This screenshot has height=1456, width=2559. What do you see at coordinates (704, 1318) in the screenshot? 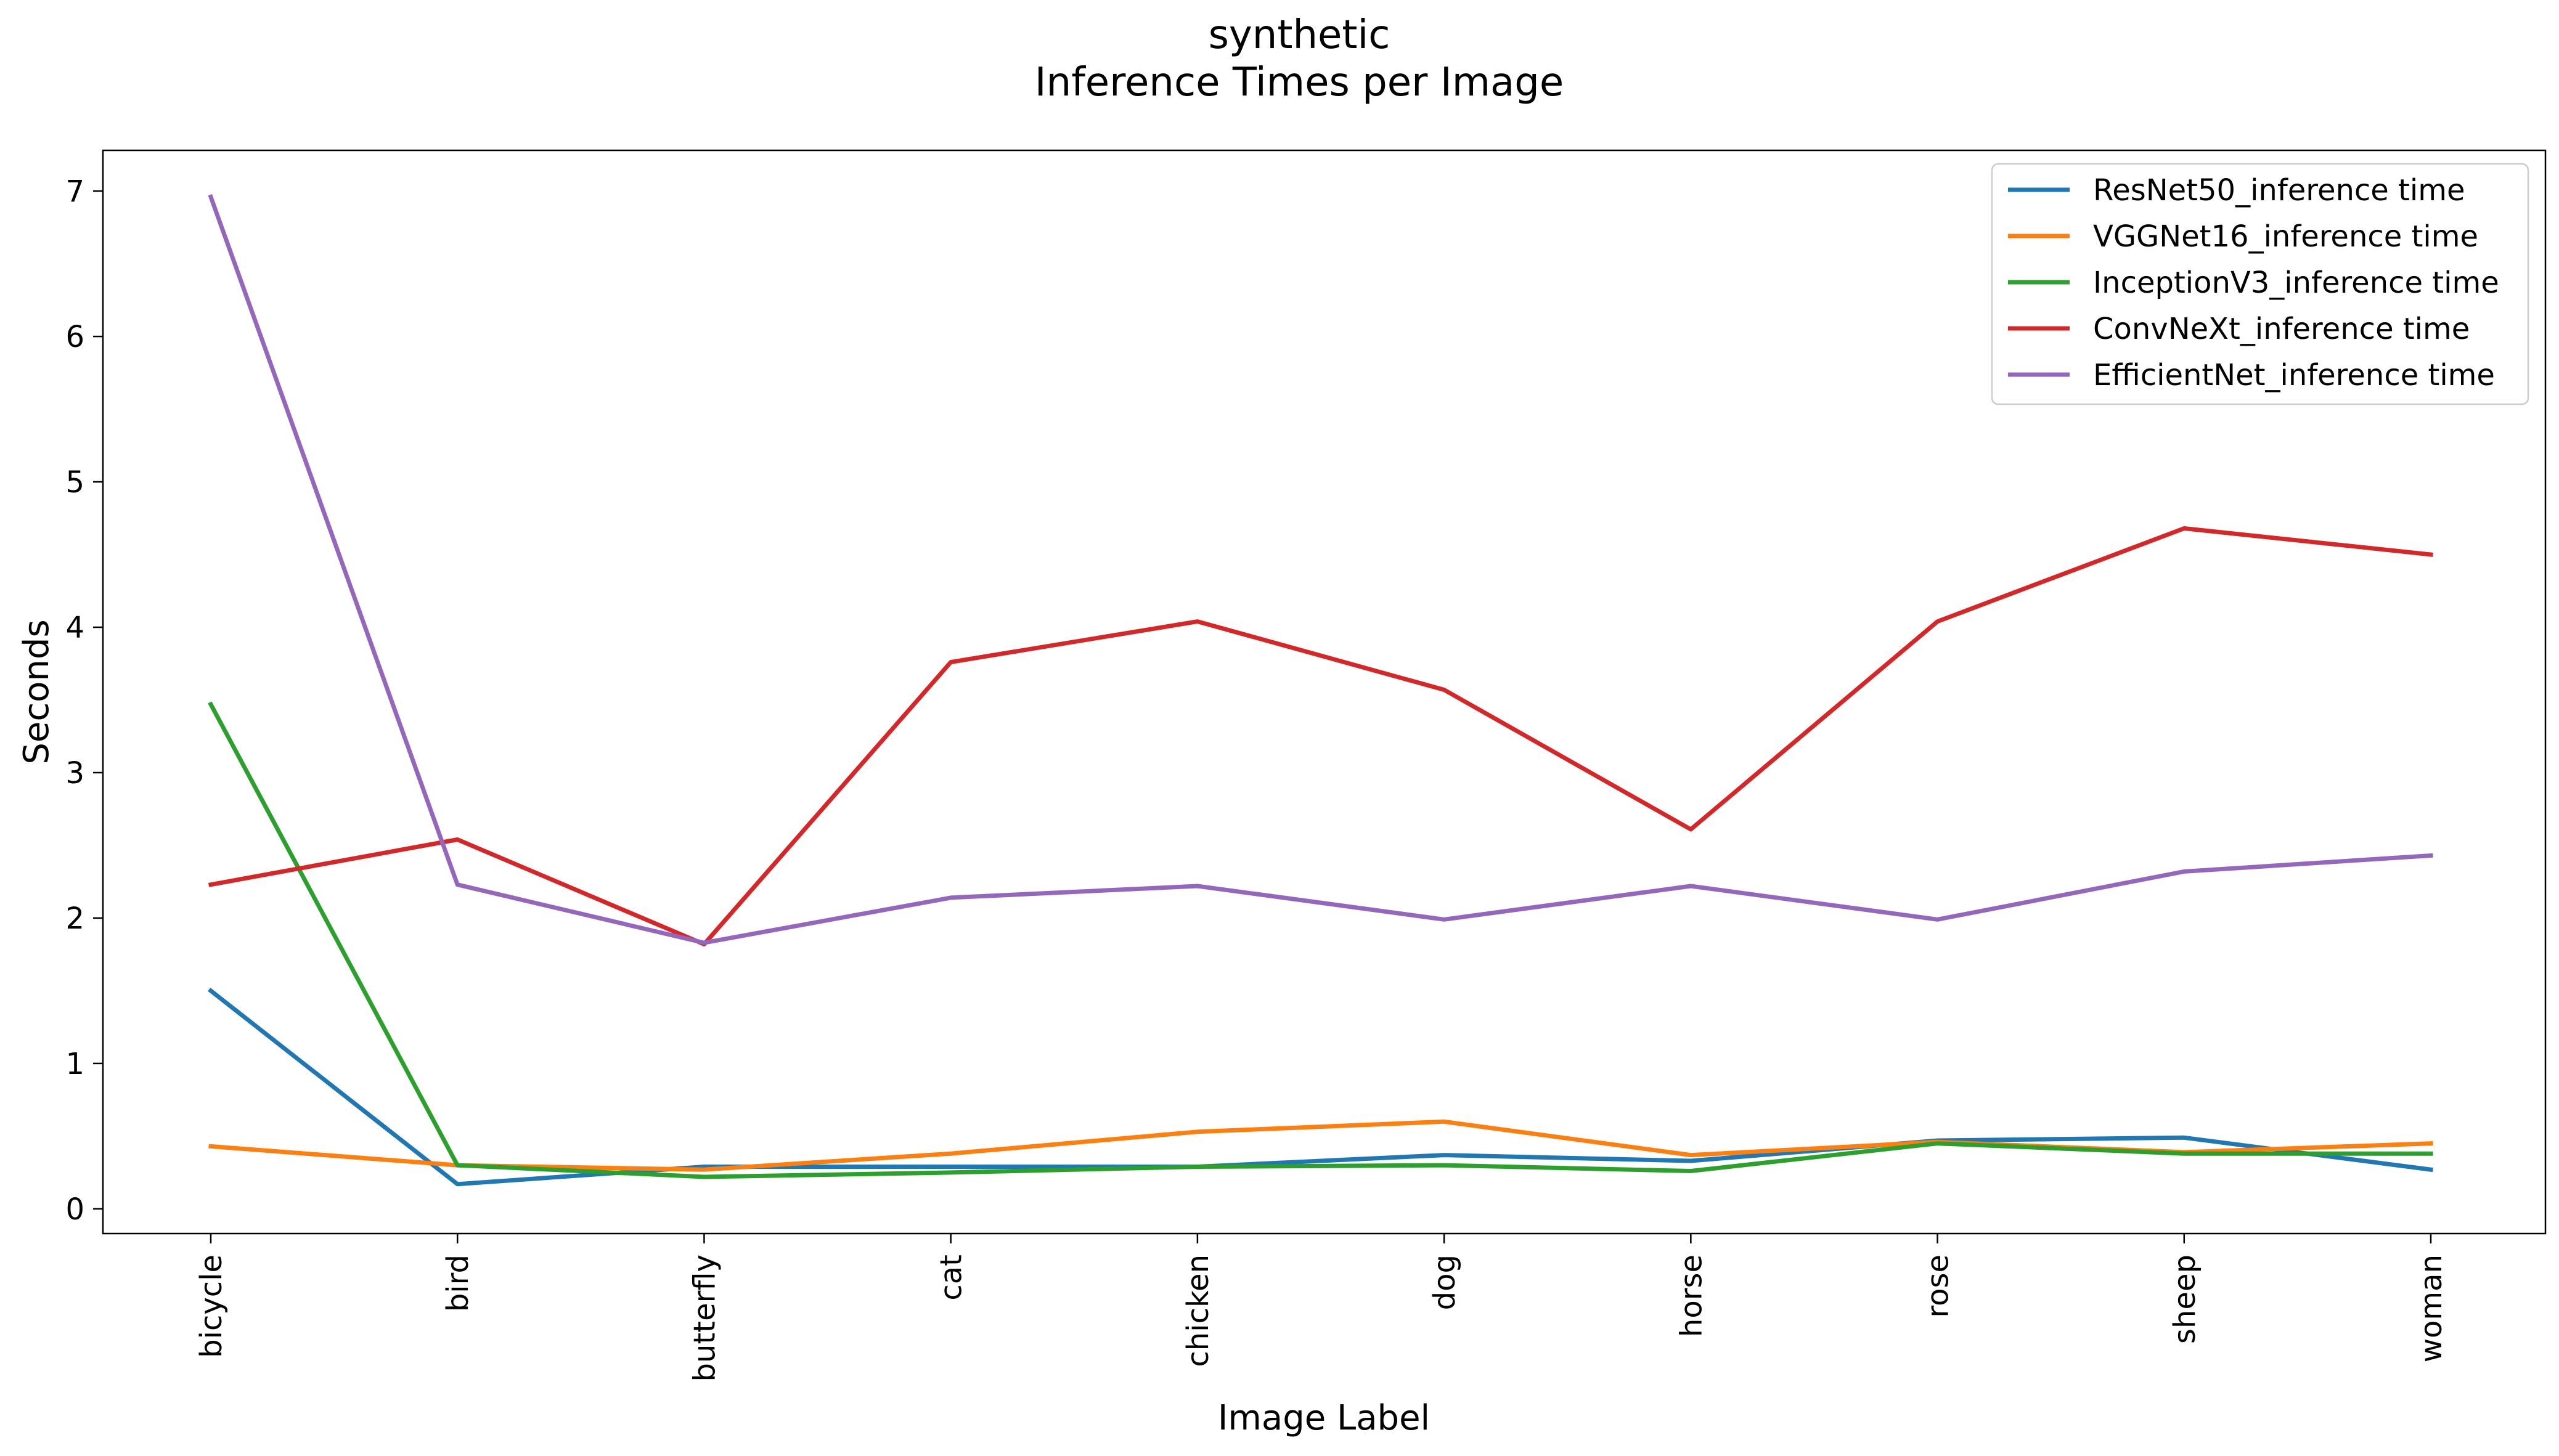
I see `x-tick-label: butterfly` at bounding box center [704, 1318].